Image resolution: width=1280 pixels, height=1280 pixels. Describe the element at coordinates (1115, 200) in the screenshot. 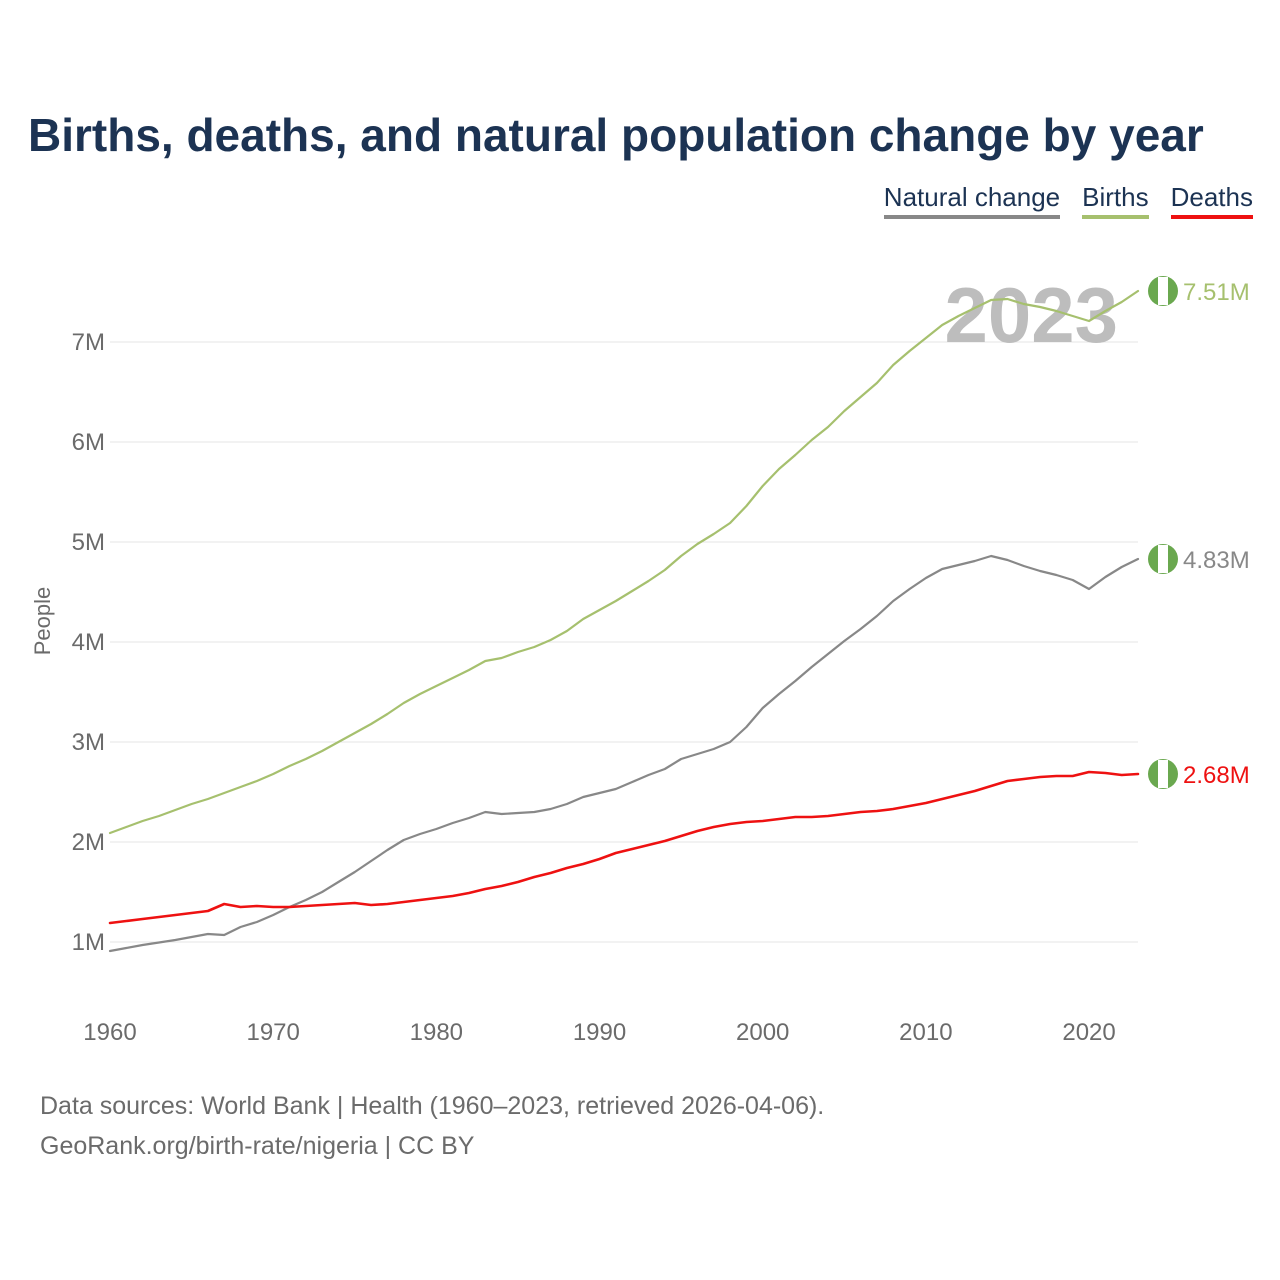

I see `legend-births: Births` at that location.